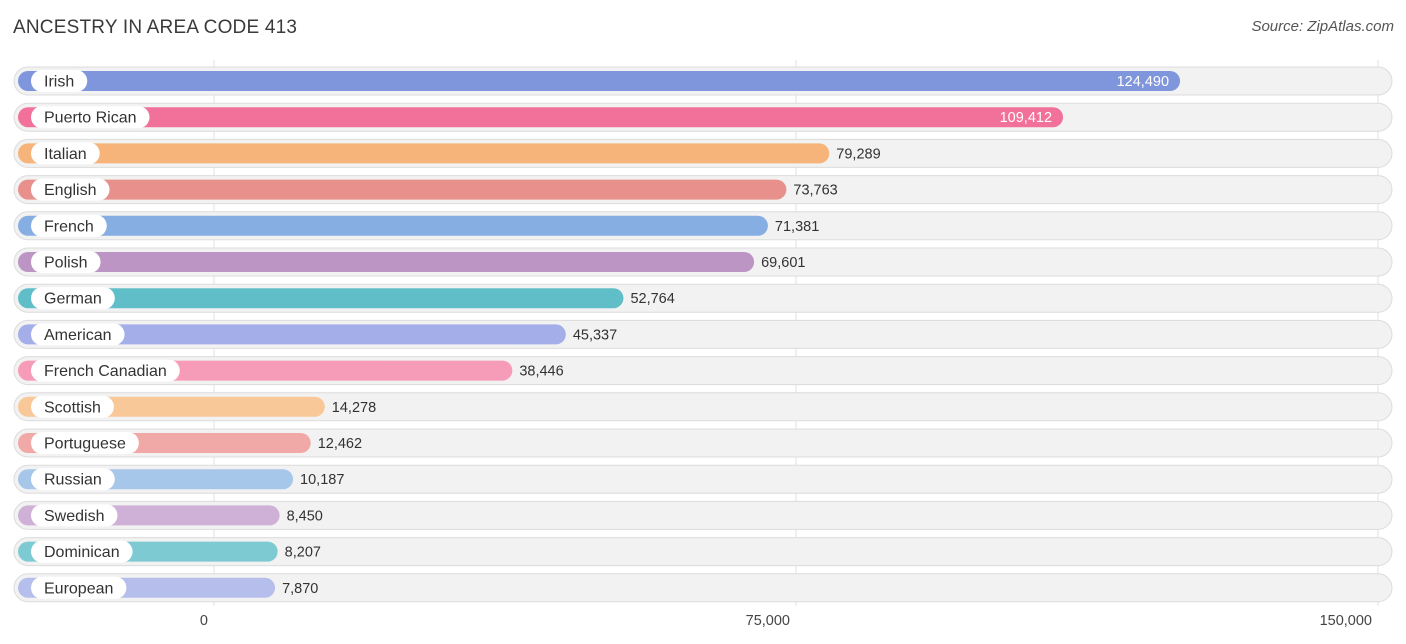  I want to click on category-label: Russian, so click(73, 480).